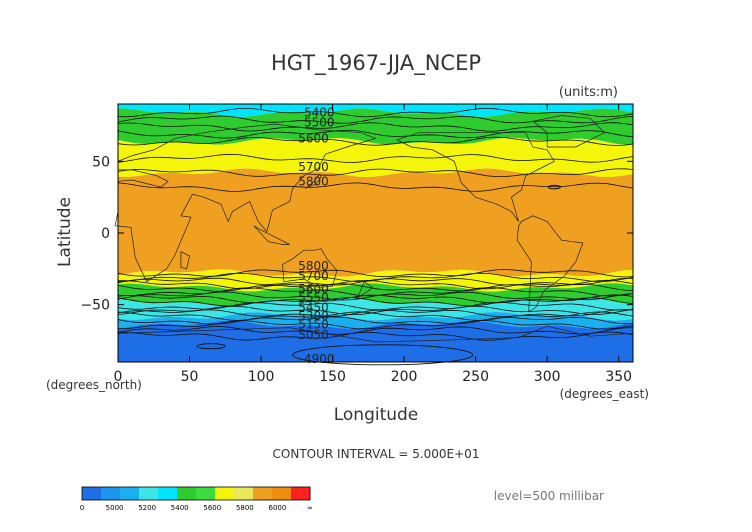  I want to click on x-unit-label: (degrees_east), so click(604, 394).